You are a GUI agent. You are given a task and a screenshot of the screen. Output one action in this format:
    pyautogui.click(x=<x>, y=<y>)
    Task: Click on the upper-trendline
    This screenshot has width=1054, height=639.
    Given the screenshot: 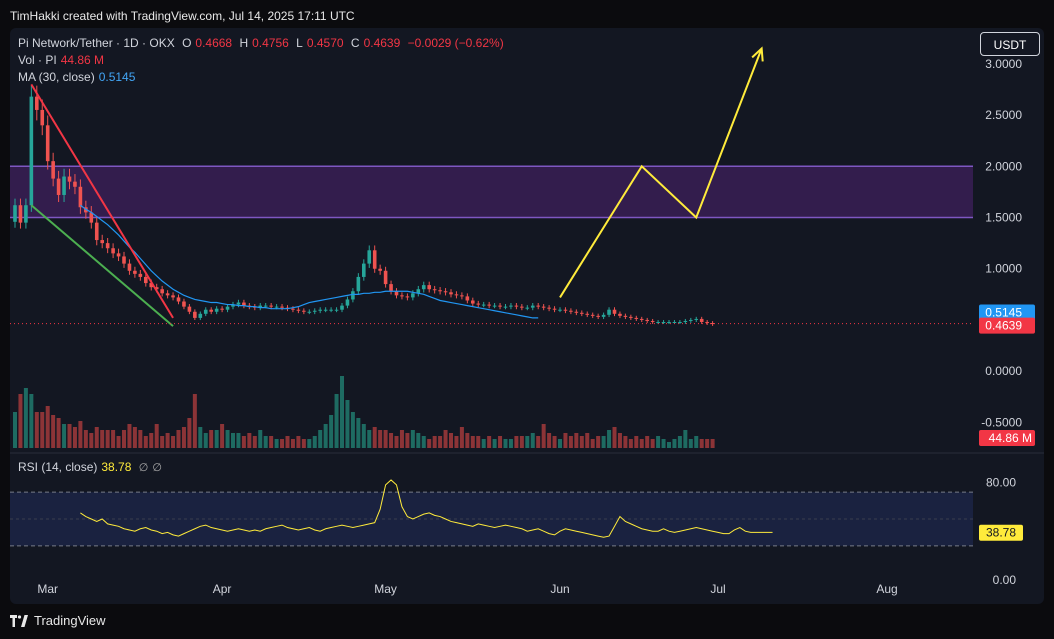 What is the action you would take?
    pyautogui.click(x=102, y=201)
    